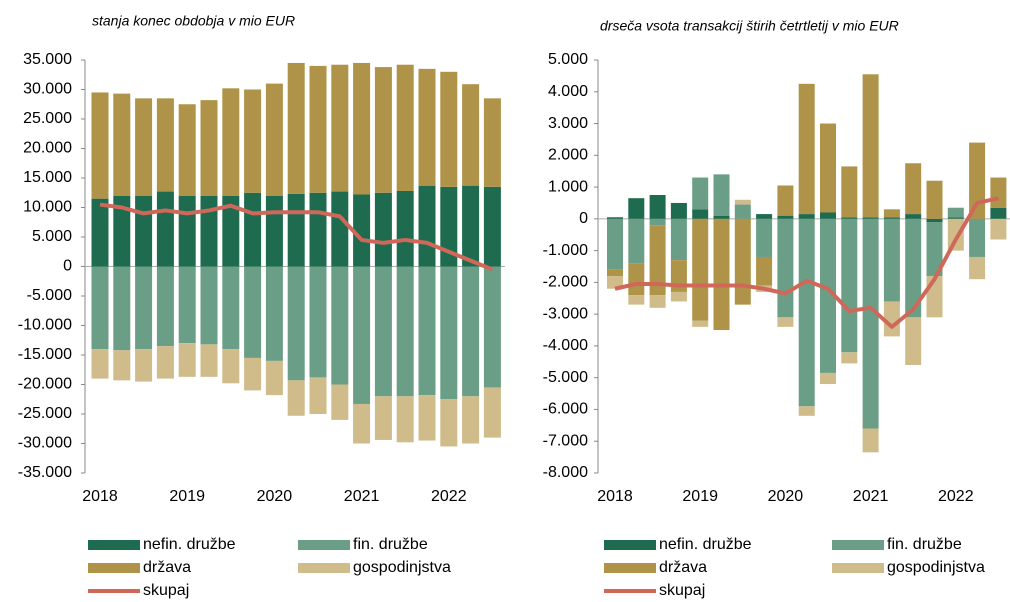 The width and height of the screenshot is (1010, 602). Describe the element at coordinates (100, 496) in the screenshot. I see `x-tick-label: 2018` at that location.